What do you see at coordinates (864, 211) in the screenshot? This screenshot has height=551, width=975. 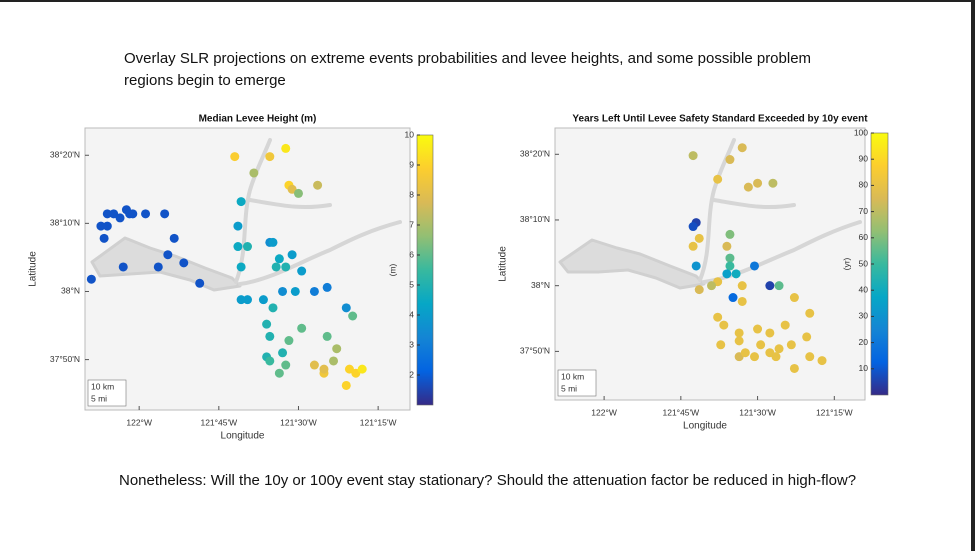 I see `colorbar-tick-label: 70` at bounding box center [864, 211].